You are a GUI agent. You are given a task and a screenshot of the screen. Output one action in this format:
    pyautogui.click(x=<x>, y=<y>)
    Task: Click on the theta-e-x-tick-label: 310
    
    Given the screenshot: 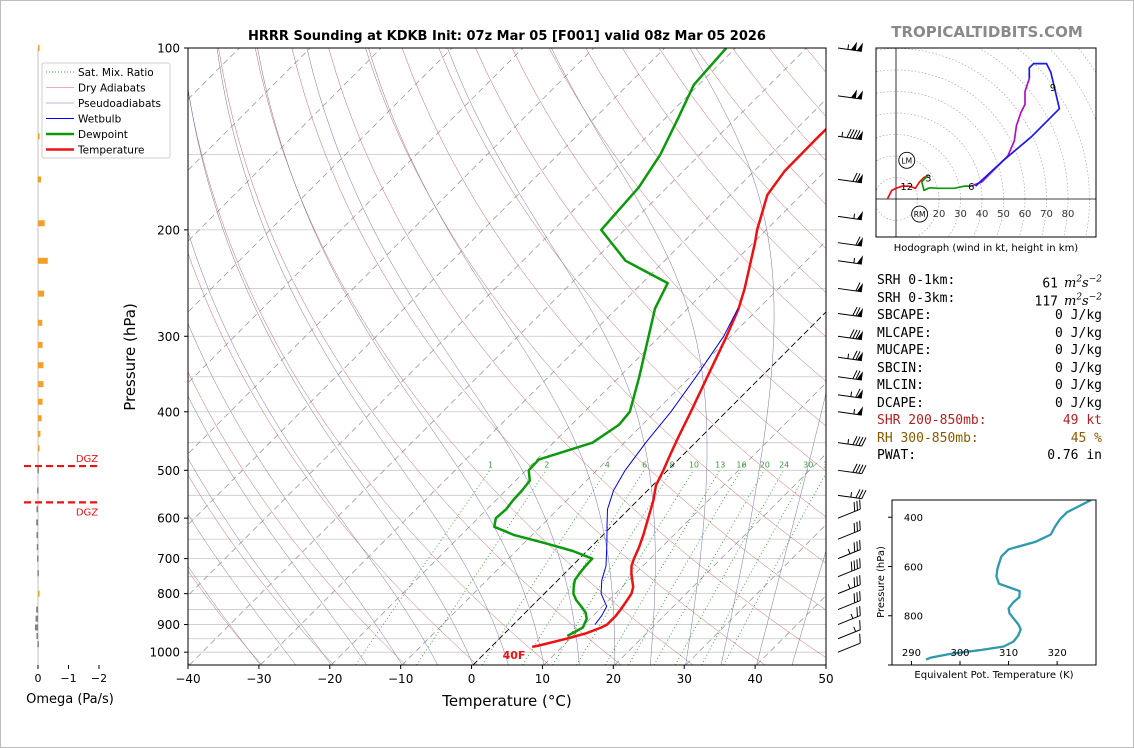 What is the action you would take?
    pyautogui.click(x=1008, y=653)
    